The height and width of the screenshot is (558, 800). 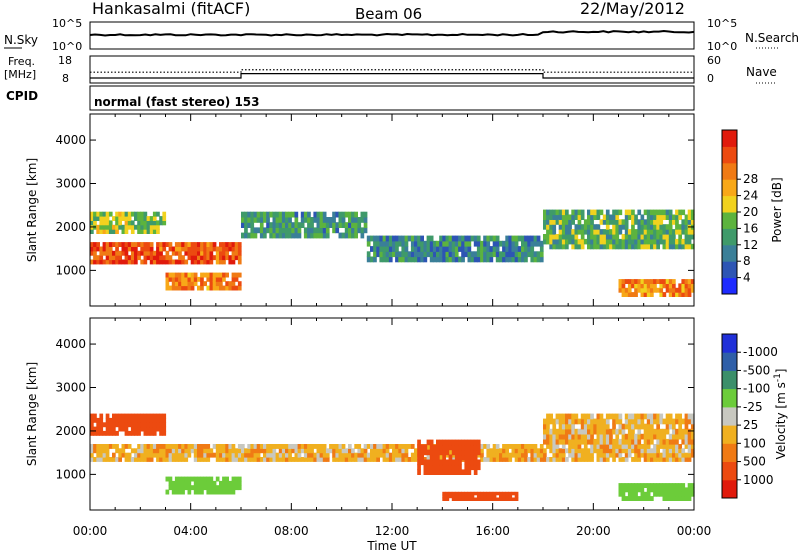 What do you see at coordinates (760, 352) in the screenshot?
I see `vel-colorbar-tick-label: -1000` at bounding box center [760, 352].